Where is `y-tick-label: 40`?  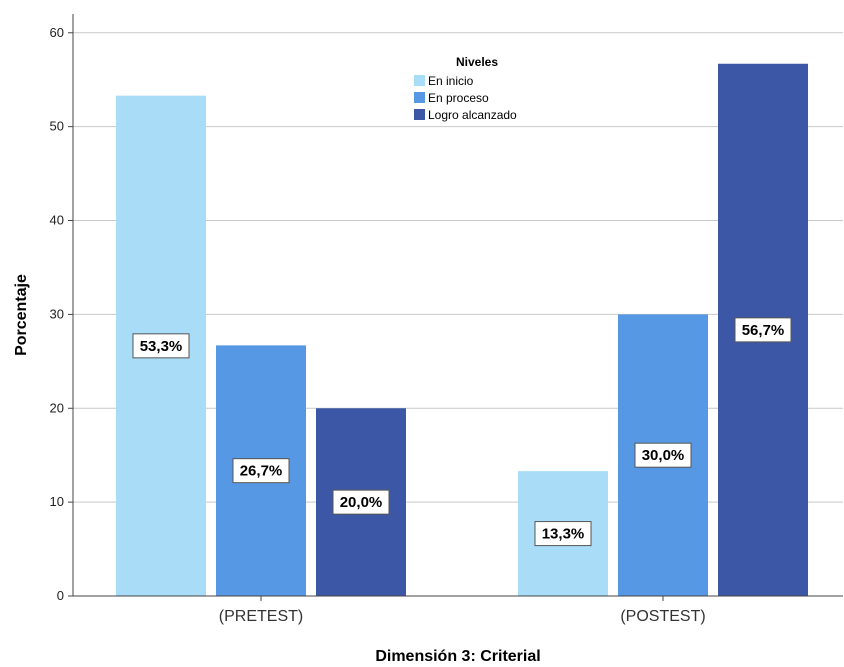 y-tick-label: 40 is located at coordinates (57, 220).